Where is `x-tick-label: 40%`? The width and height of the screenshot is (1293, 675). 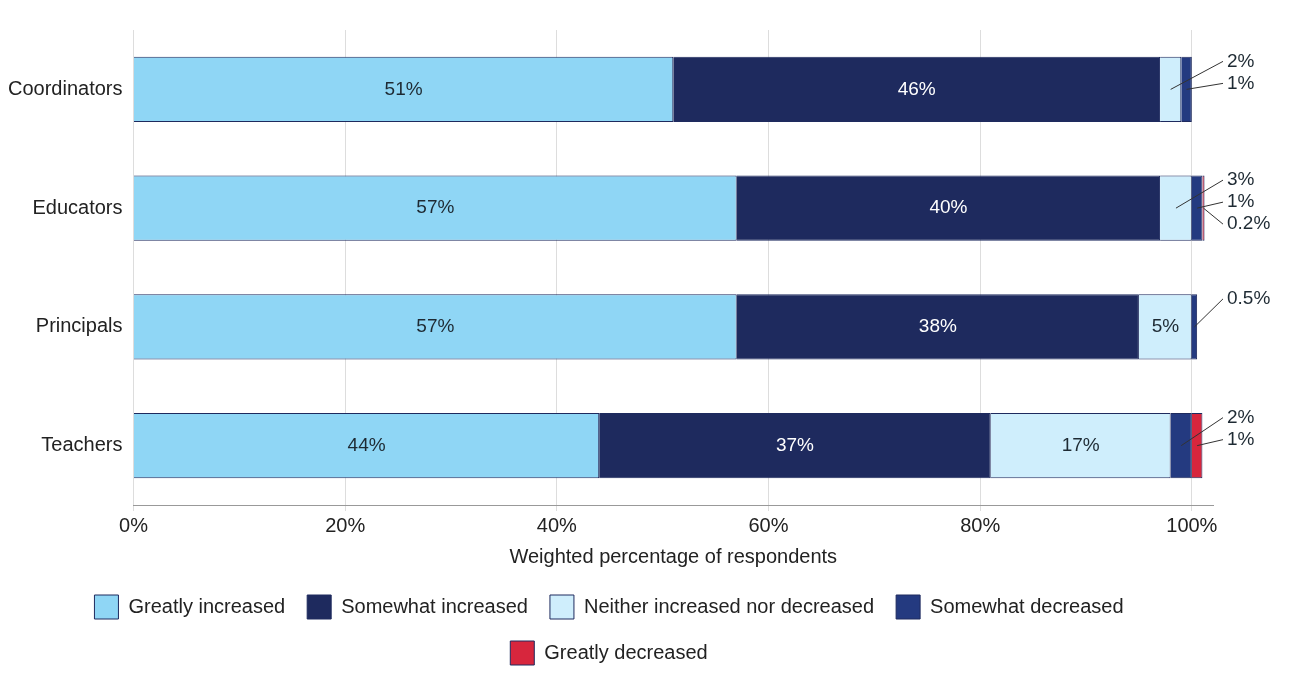
x-tick-label: 40% is located at coordinates (557, 524).